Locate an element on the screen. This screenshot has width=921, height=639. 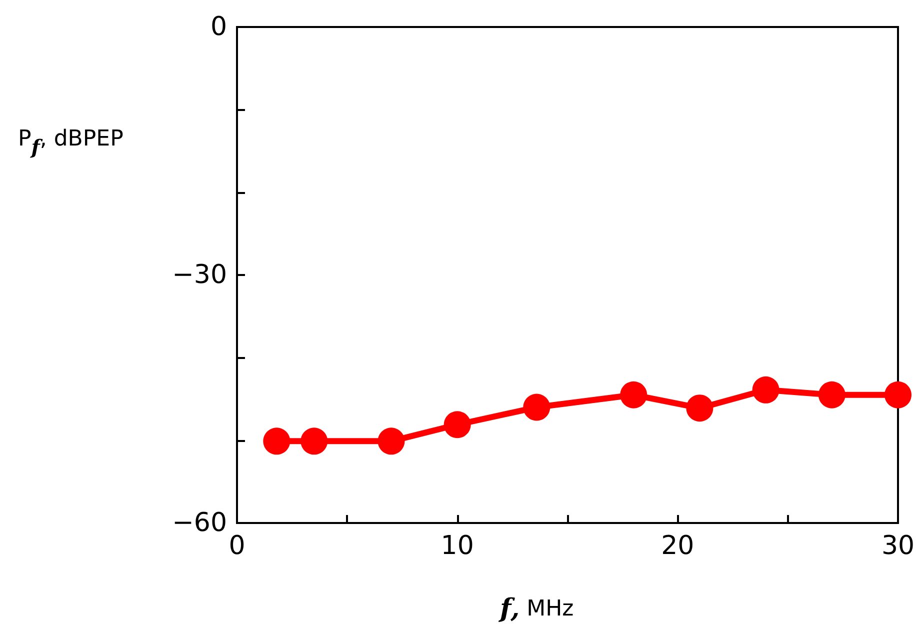
y-axis-title: Pf, dBPEP is located at coordinates (71, 142).